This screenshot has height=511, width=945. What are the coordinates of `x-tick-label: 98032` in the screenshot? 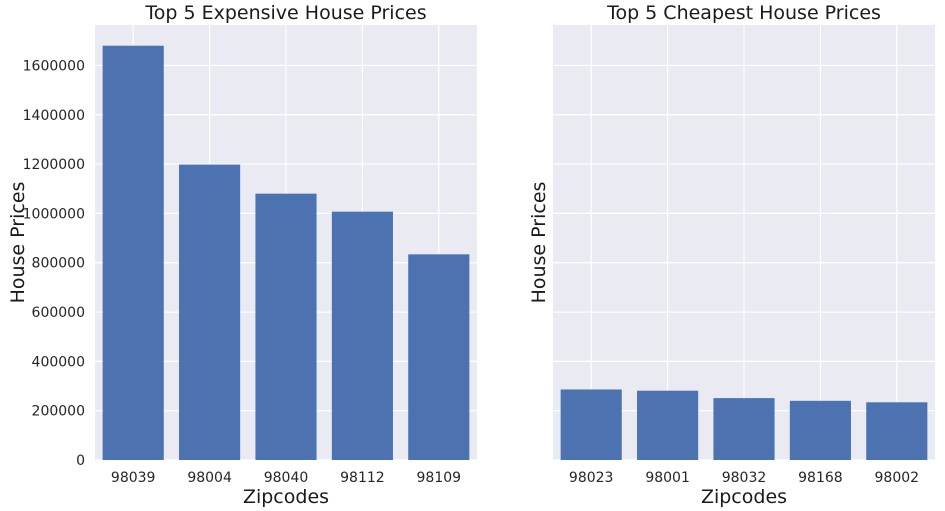 It's located at (744, 478).